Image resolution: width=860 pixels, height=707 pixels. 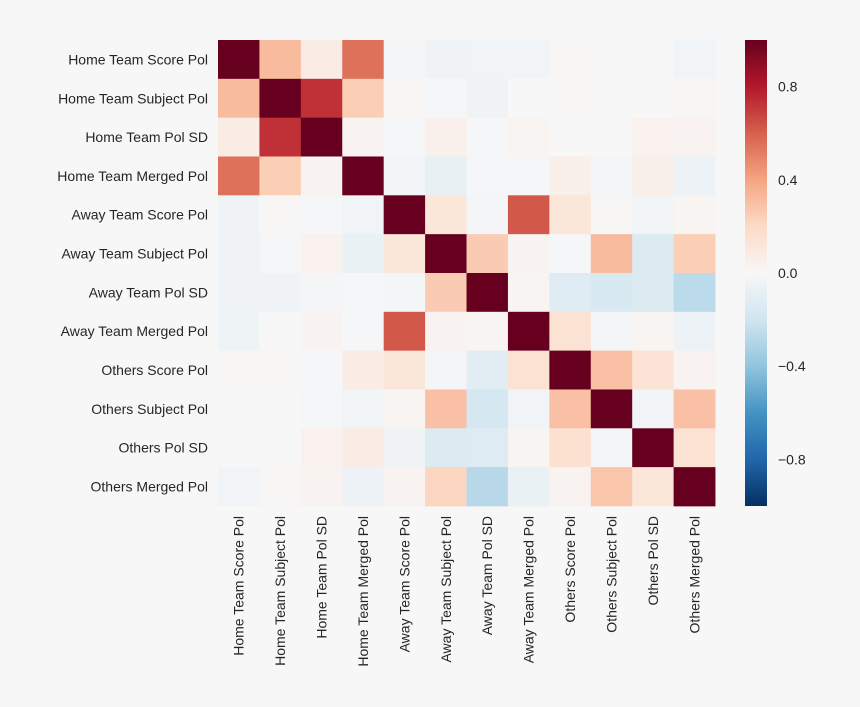 What do you see at coordinates (446, 589) in the screenshot?
I see `column-label: Away Team Subject Pol` at bounding box center [446, 589].